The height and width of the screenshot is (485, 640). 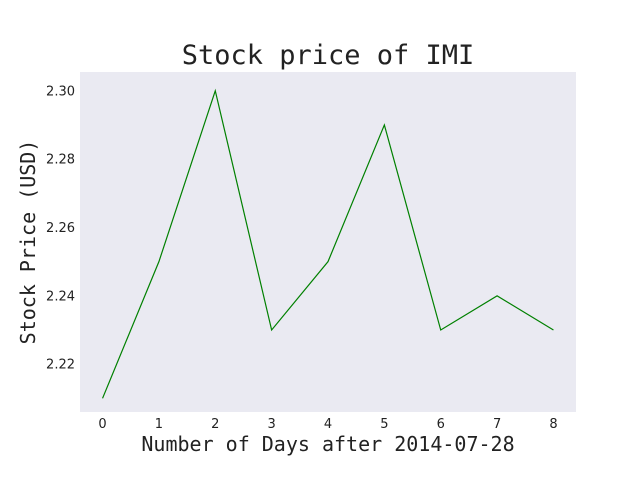 What do you see at coordinates (327, 444) in the screenshot?
I see `x-axis-label: Number of Days after 2014-07-28` at bounding box center [327, 444].